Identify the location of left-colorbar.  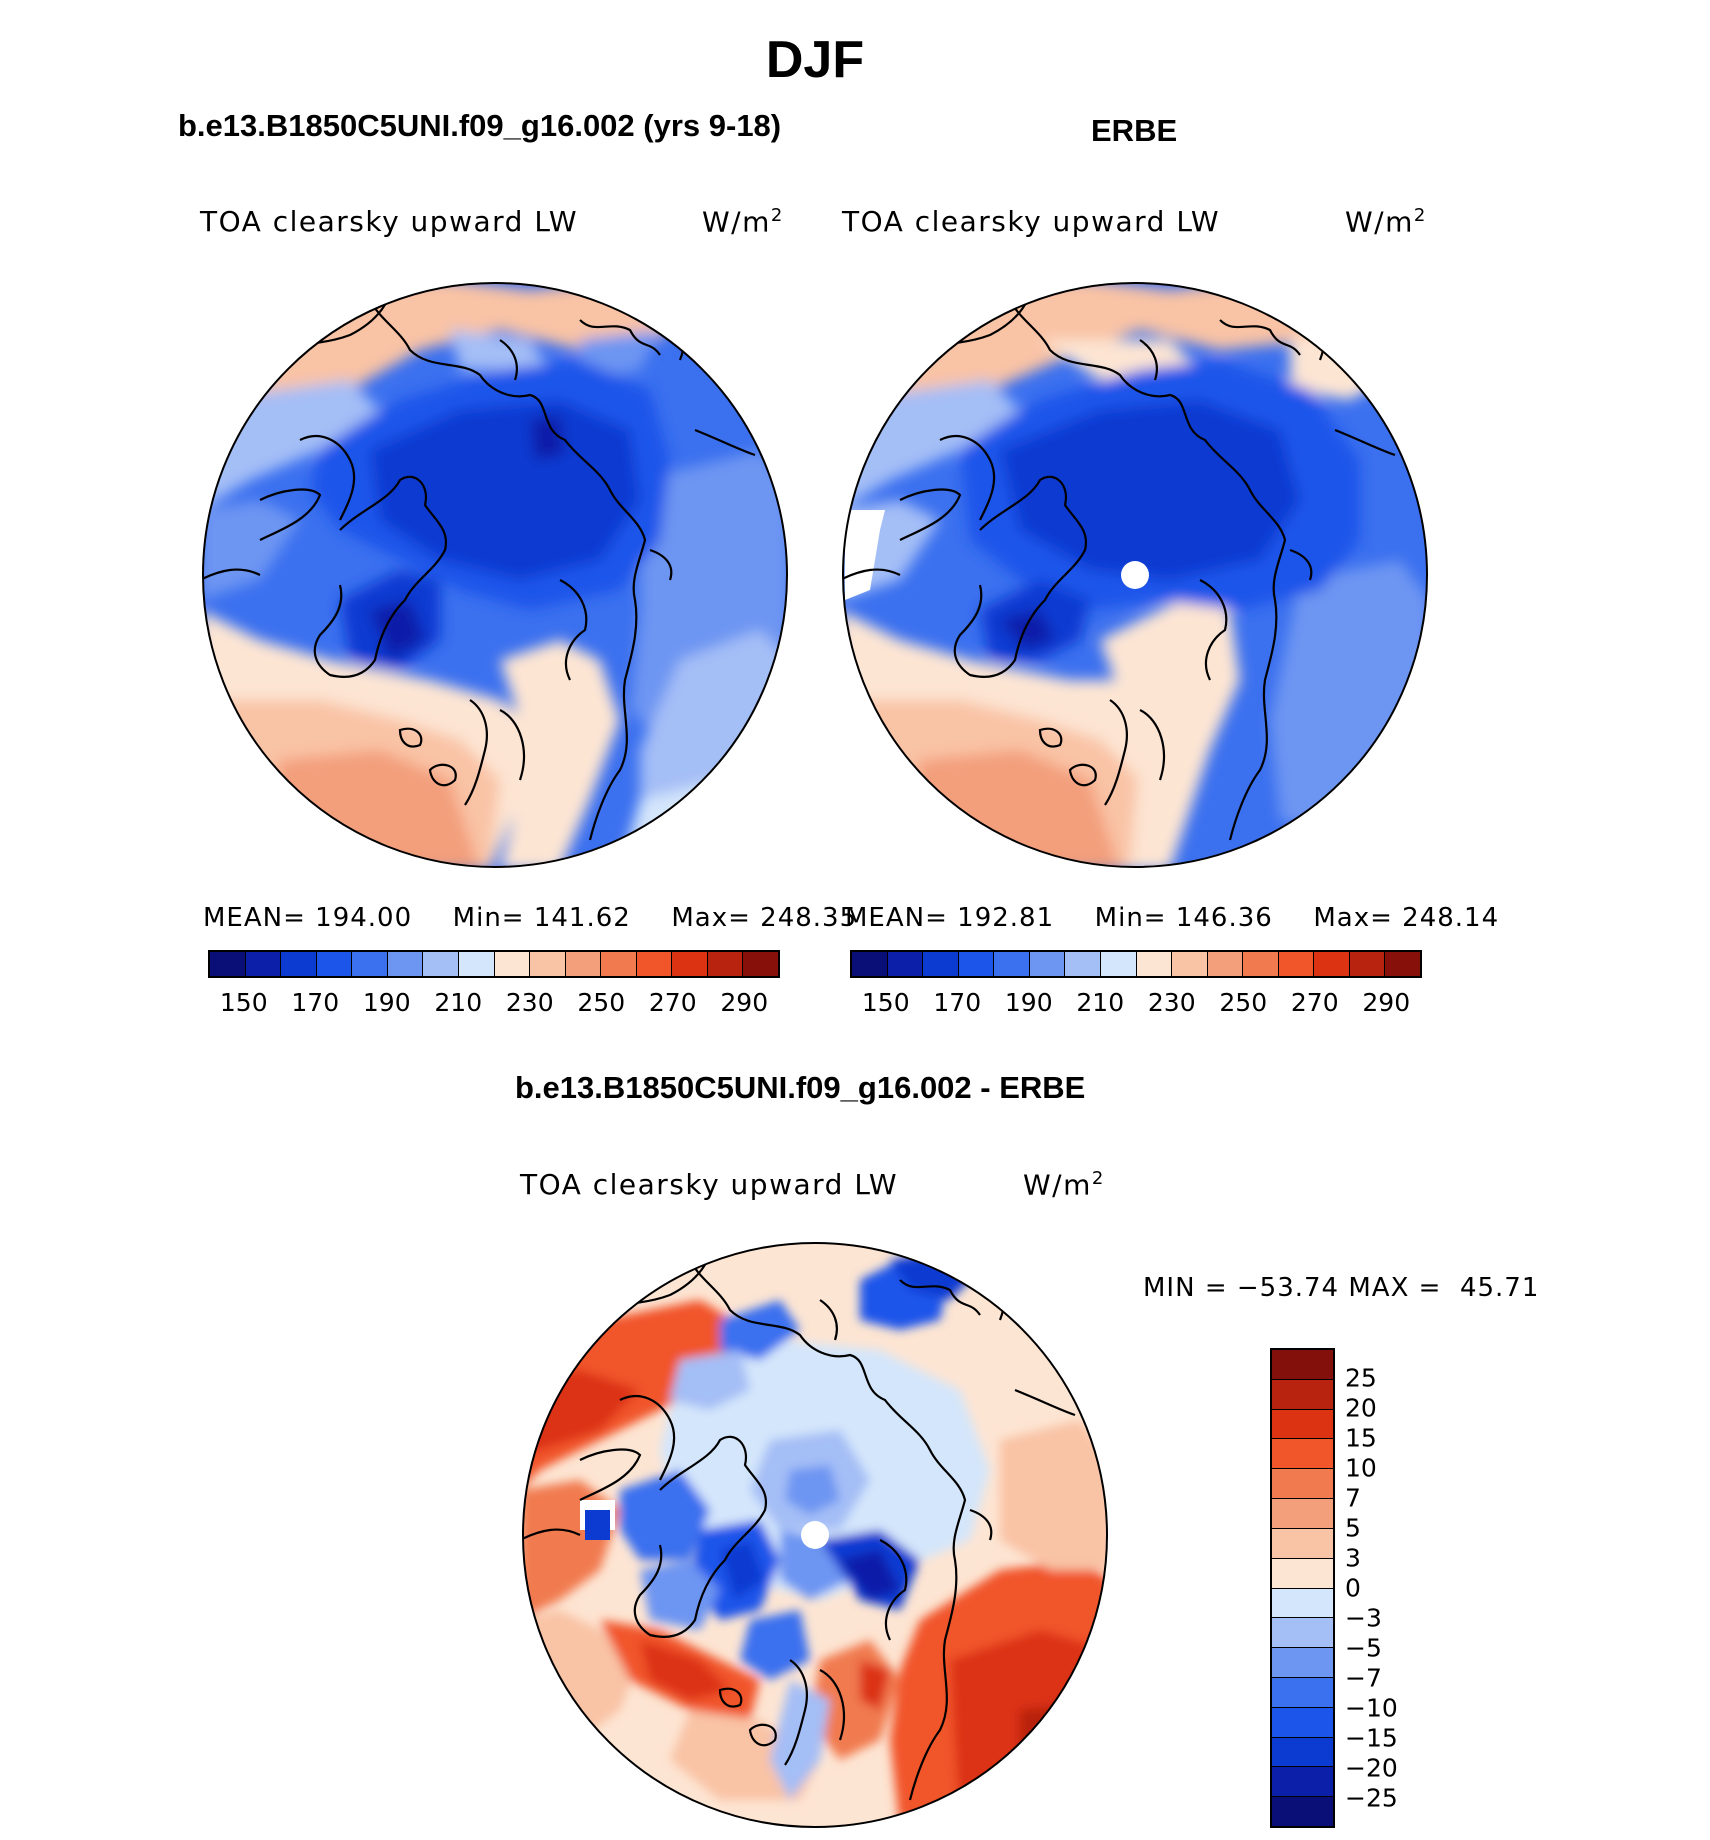
(494, 964).